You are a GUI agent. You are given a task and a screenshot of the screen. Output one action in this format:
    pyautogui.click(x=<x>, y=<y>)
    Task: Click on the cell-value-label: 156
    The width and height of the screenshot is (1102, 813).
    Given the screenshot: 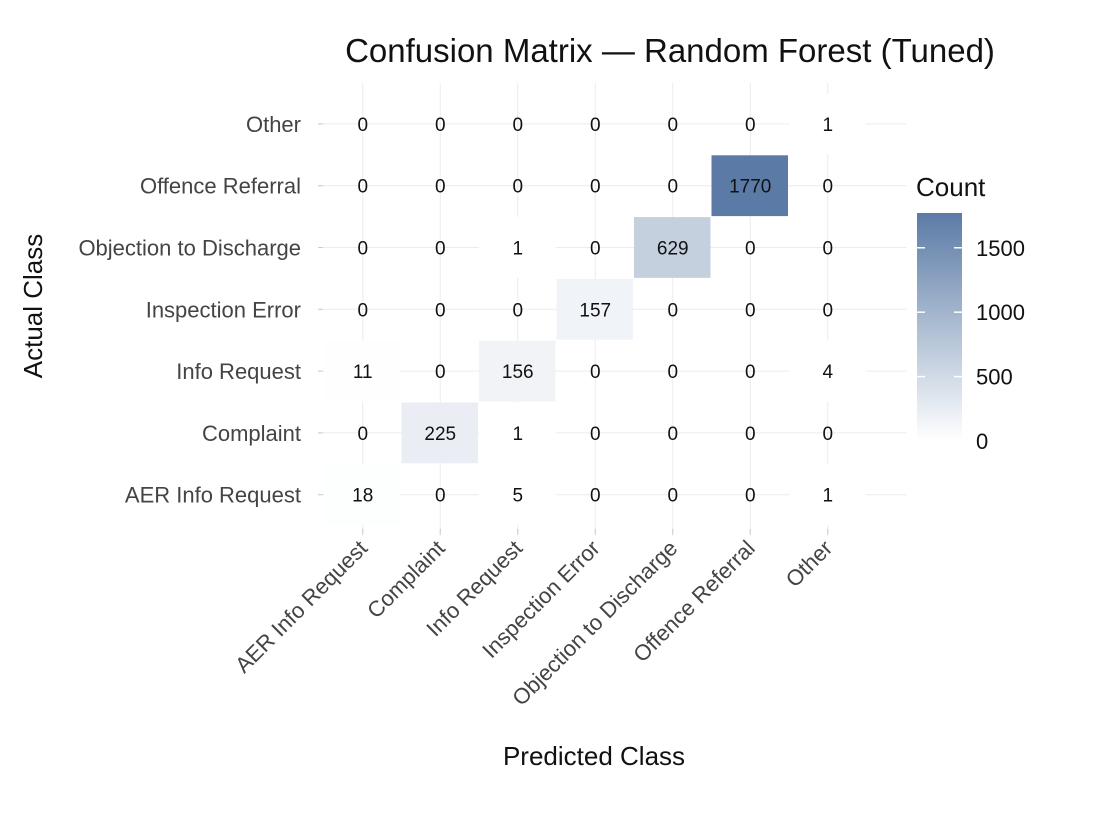 What is the action you would take?
    pyautogui.click(x=518, y=372)
    